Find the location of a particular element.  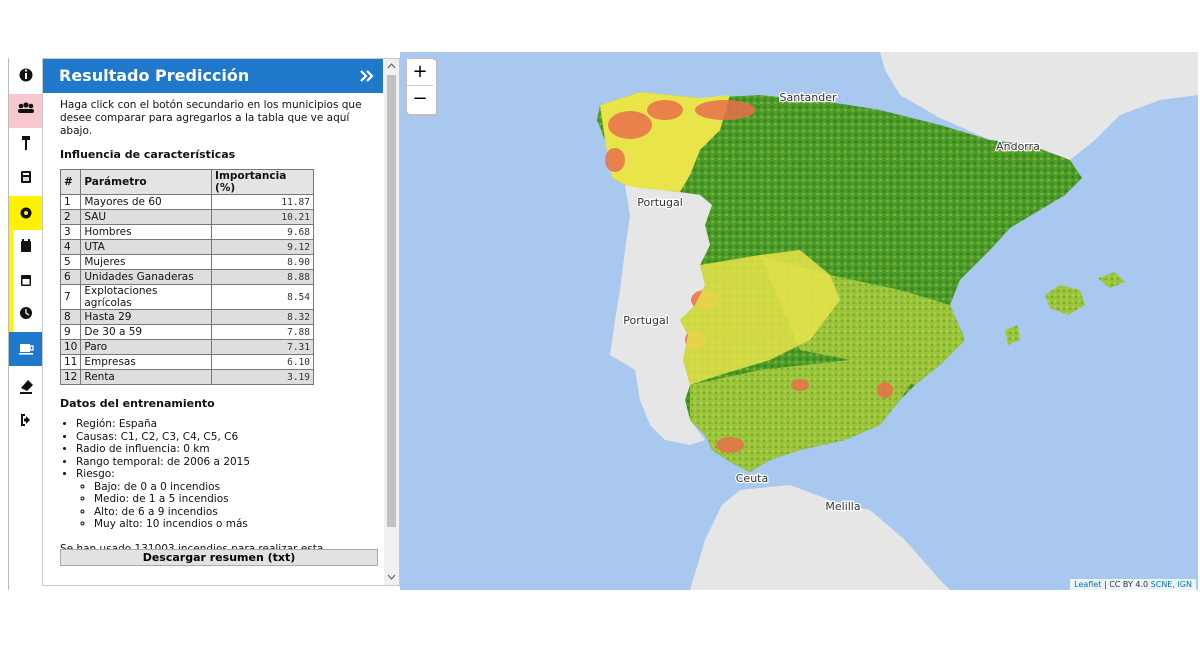

attribution: Leaflet | CC BY 4.0 SCNE, IGN is located at coordinates (1133, 584).